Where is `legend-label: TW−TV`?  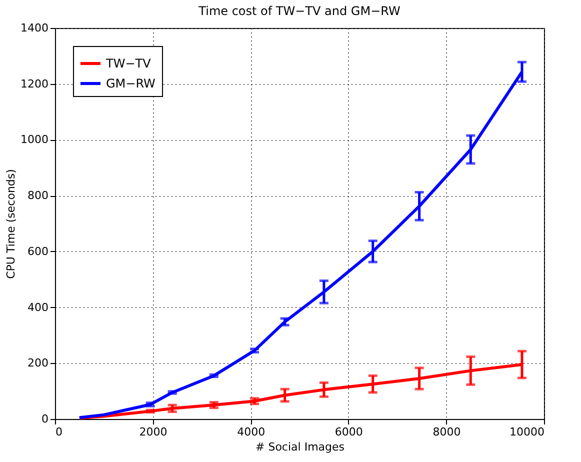
legend-label: TW−TV is located at coordinates (128, 63).